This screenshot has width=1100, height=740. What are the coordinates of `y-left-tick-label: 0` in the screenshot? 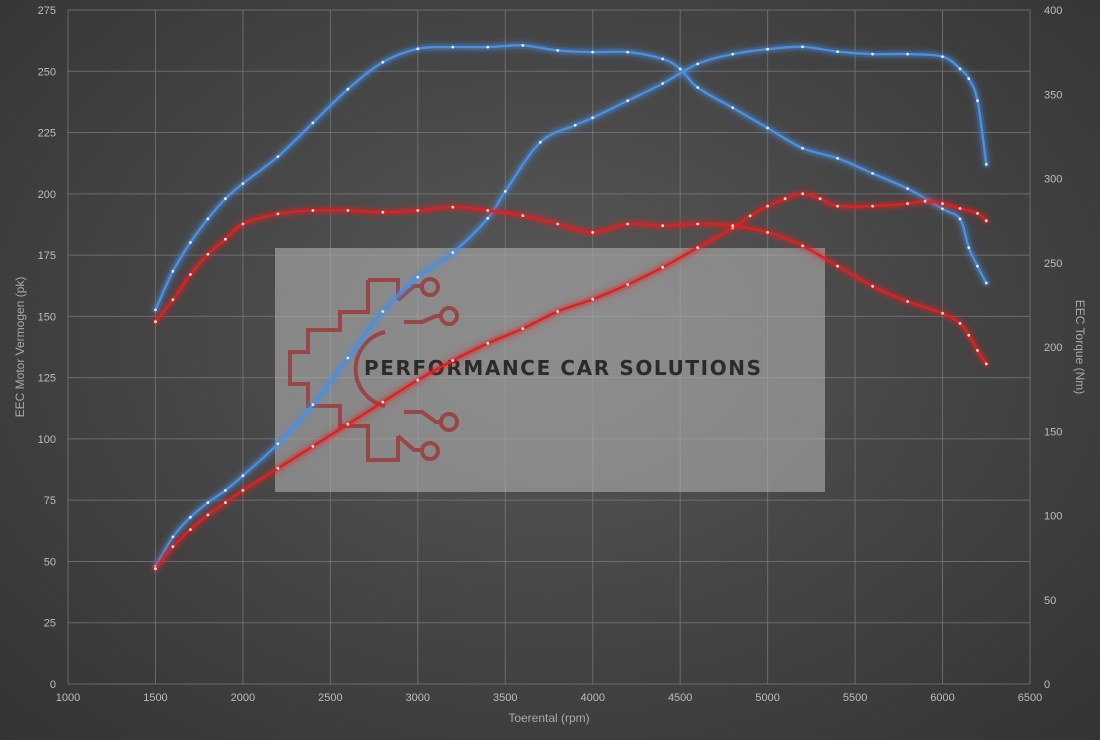 It's located at (53, 685).